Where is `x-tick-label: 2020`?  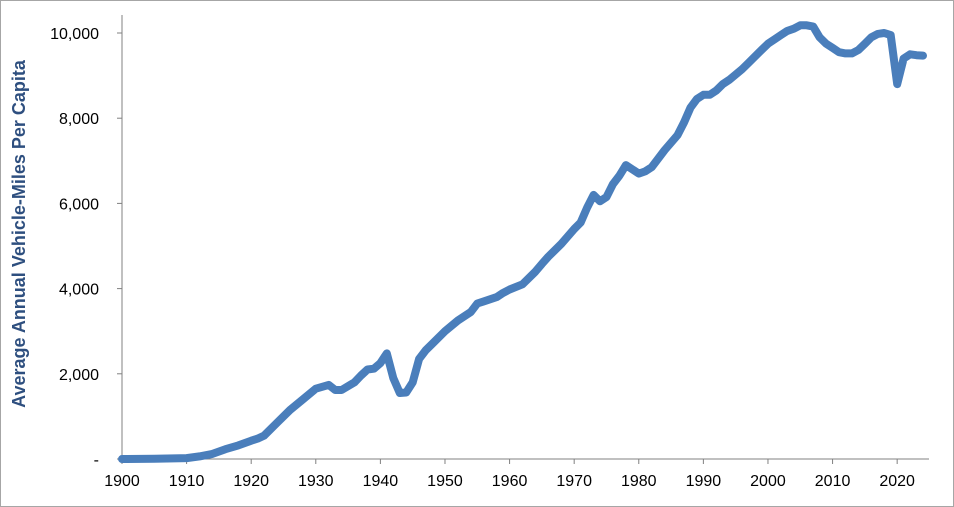
x-tick-label: 2020 is located at coordinates (897, 481).